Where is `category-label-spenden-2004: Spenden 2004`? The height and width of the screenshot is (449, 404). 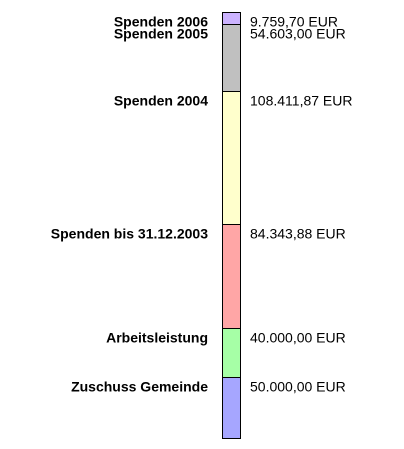
category-label-spenden-2004: Spenden 2004 is located at coordinates (161, 101).